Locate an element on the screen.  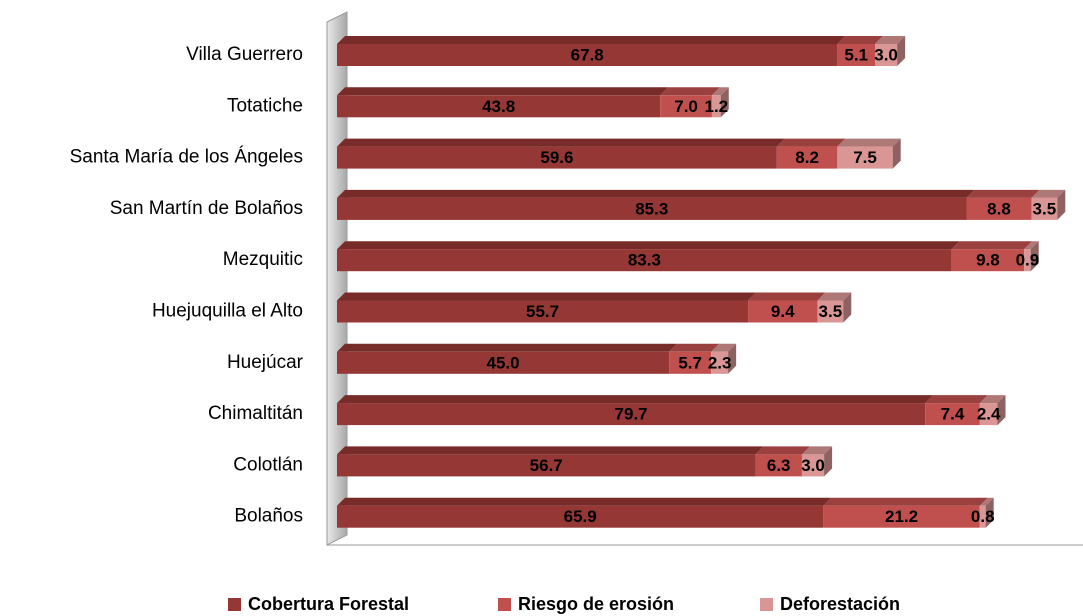
legend-label: Riesgo de erosión is located at coordinates (596, 604).